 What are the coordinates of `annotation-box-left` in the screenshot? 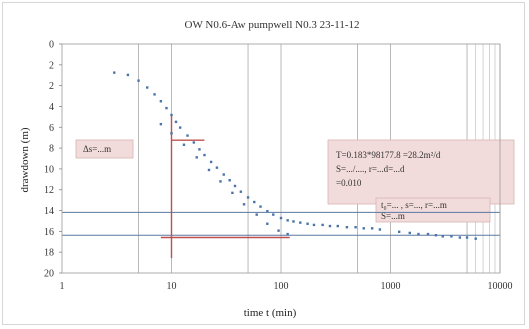 It's located at (104, 149).